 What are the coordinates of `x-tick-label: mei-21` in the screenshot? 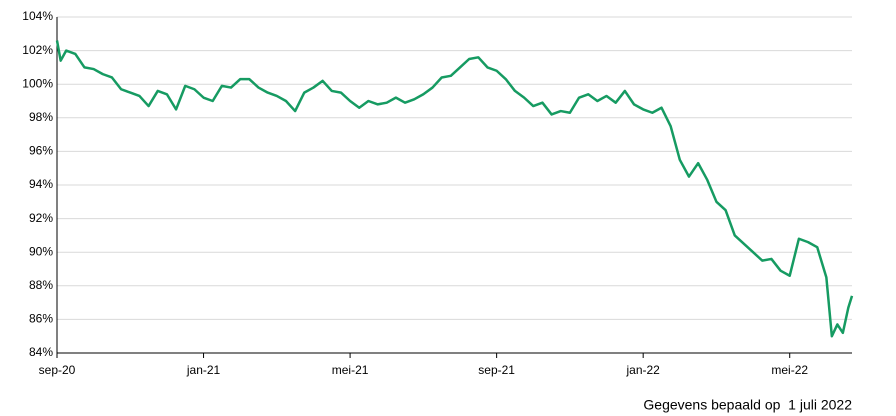 It's located at (350, 370).